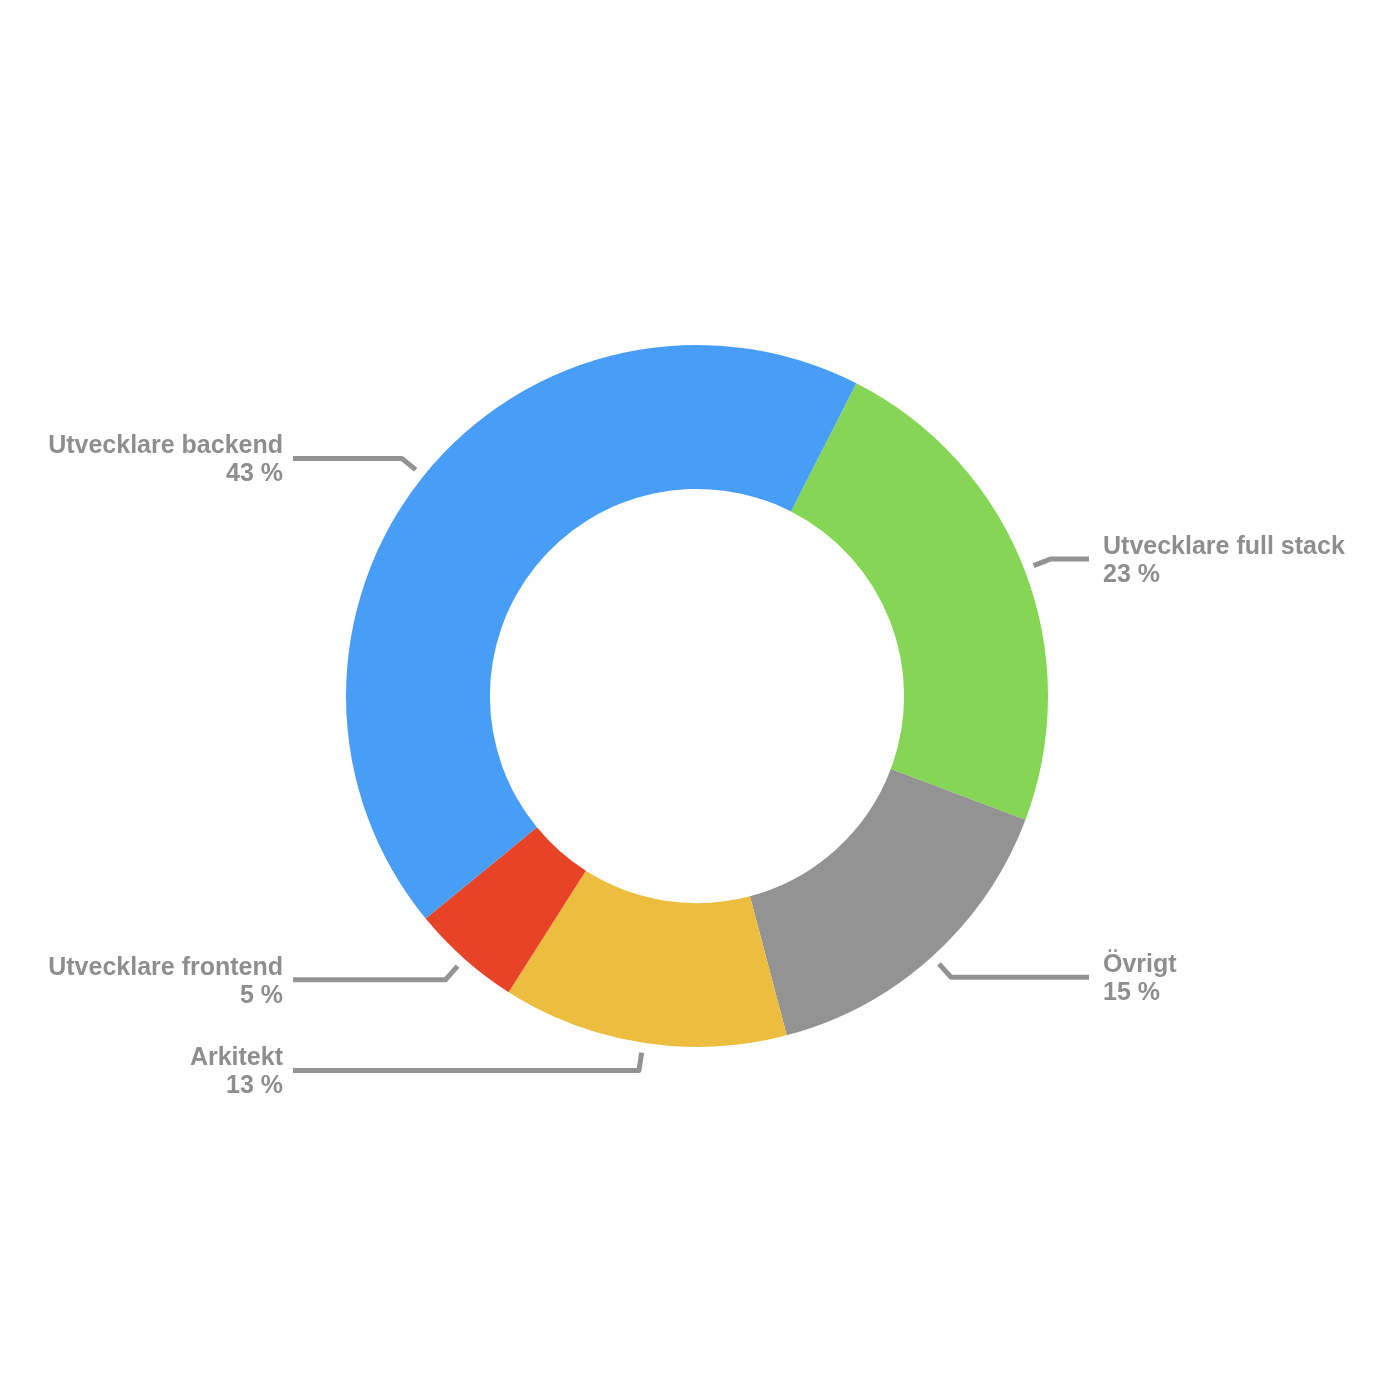 The width and height of the screenshot is (1394, 1386). I want to click on data-label: 23 %, so click(1131, 572).